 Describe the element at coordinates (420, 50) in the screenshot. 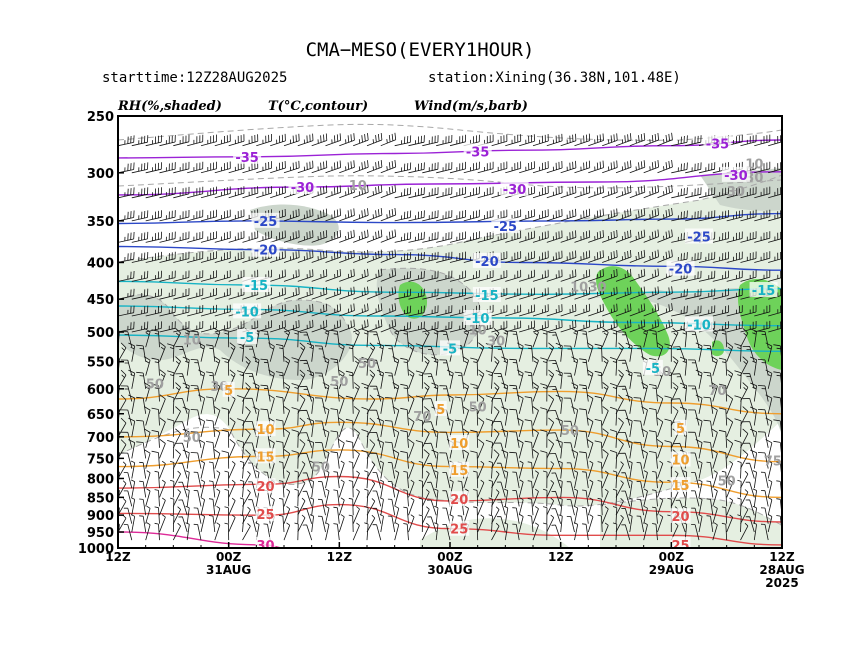

I see `chart-title: CMA−MESO(EVERY1HOUR)` at that location.